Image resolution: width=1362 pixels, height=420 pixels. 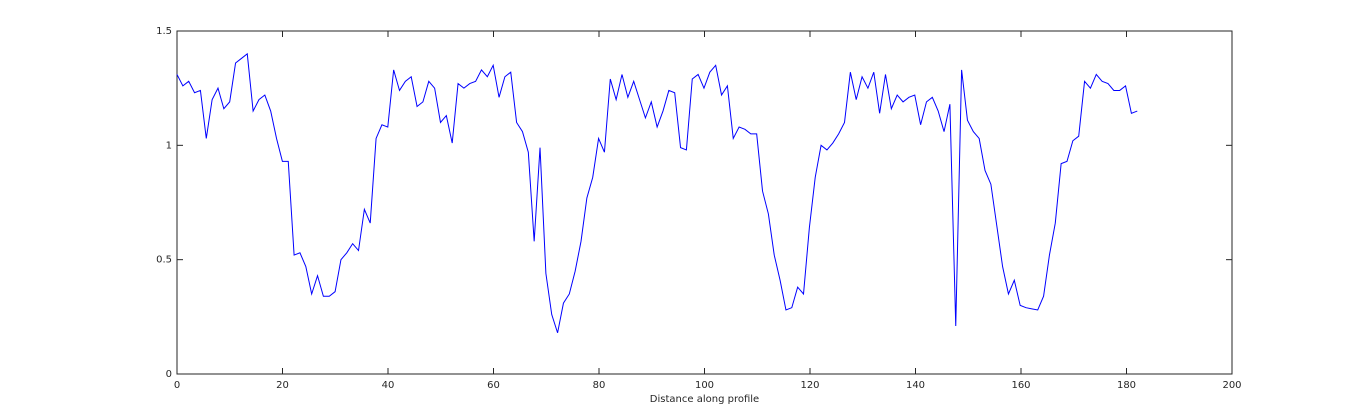 What do you see at coordinates (599, 385) in the screenshot?
I see `x-tick-label: 80` at bounding box center [599, 385].